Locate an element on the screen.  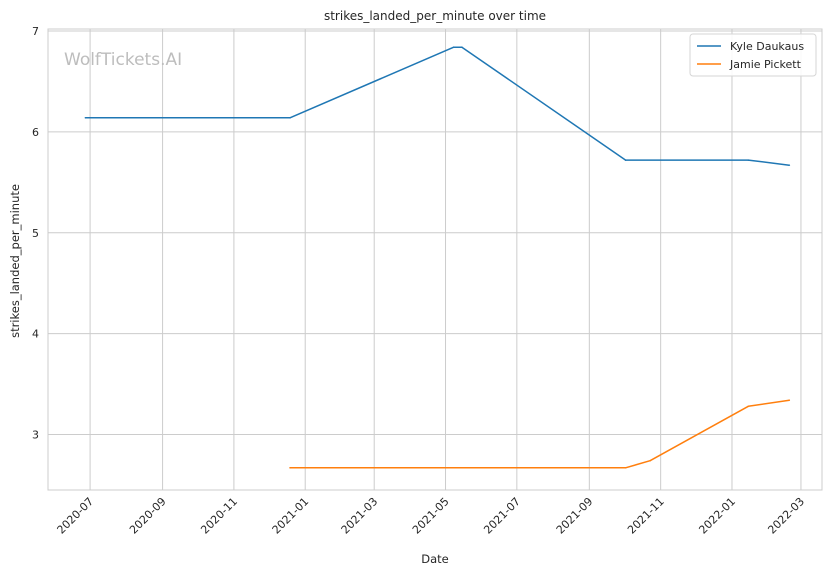
chart-title: strikes_landed_per_minute over time is located at coordinates (435, 16).